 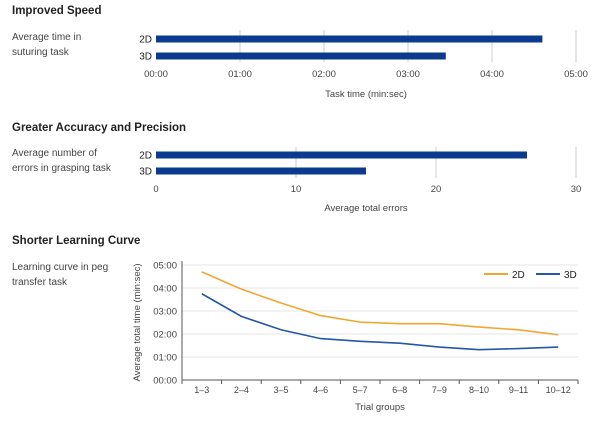 I want to click on x-tick-label: 0, so click(x=155, y=189).